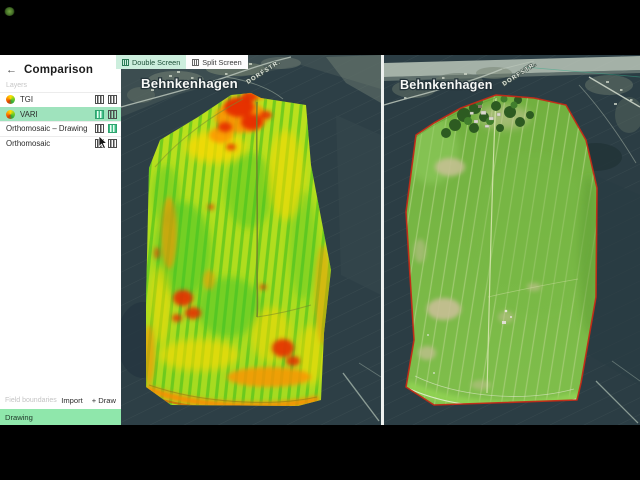 This screenshot has width=640, height=480. I want to click on boundary-item-drawing: Drawing, so click(60, 417).